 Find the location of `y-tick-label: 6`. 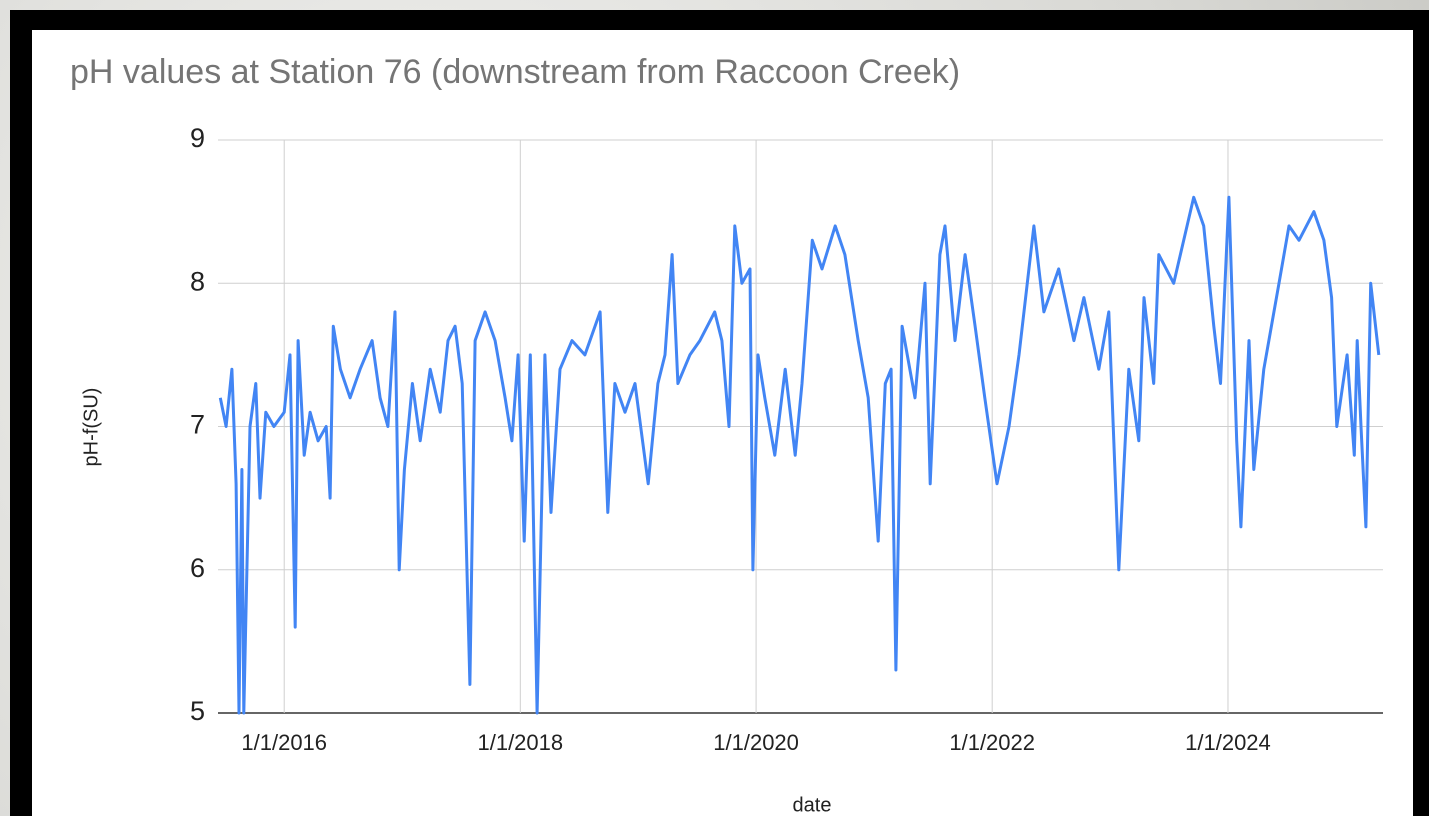

y-tick-label: 6 is located at coordinates (197, 568).